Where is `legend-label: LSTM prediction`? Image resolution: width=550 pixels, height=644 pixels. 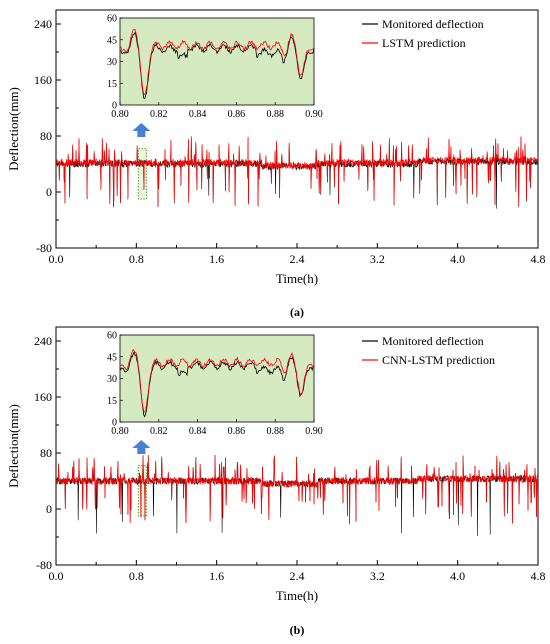 legend-label: LSTM prediction is located at coordinates (424, 43).